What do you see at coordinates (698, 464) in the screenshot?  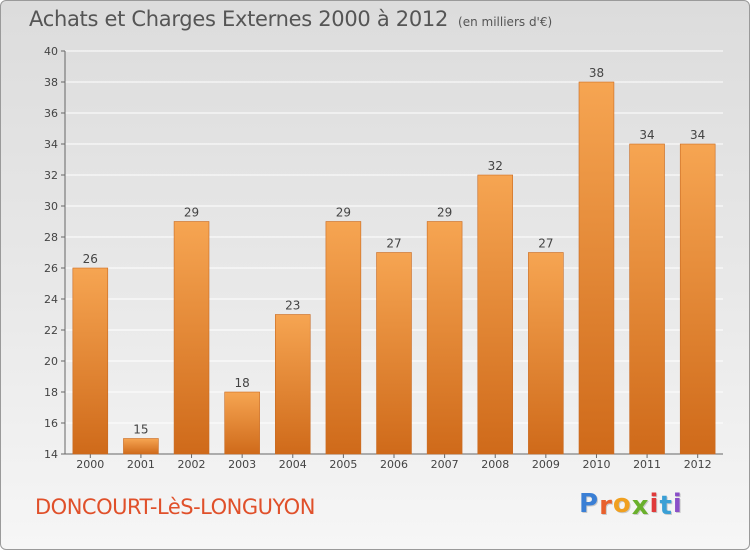 I see `x-tick-label: 2012` at bounding box center [698, 464].